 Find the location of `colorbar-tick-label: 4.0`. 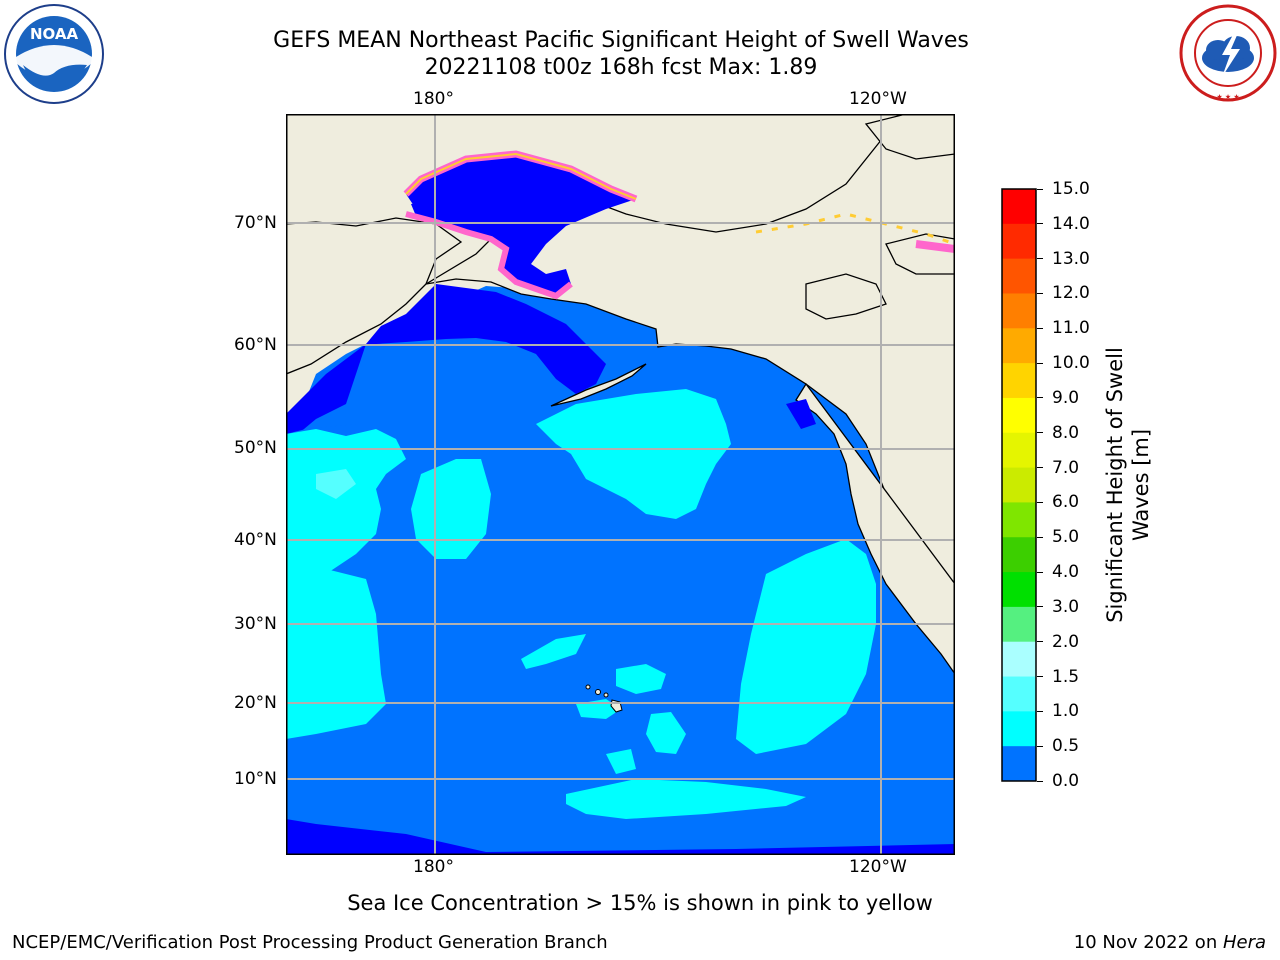

colorbar-tick-label: 4.0 is located at coordinates (1066, 572).